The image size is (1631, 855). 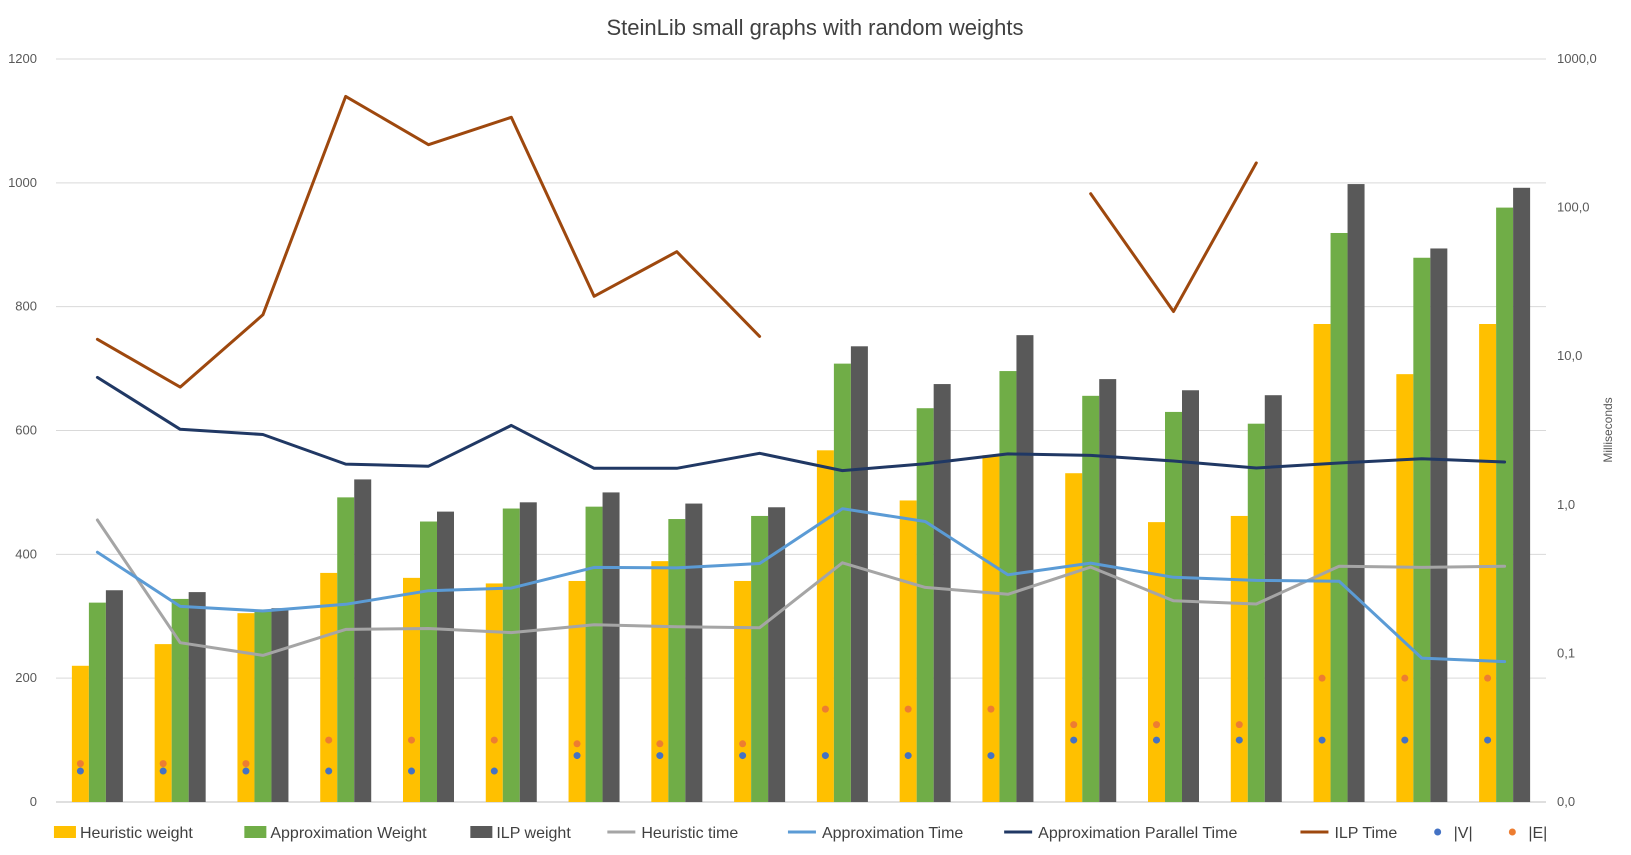 What do you see at coordinates (26, 553) in the screenshot?
I see `left-tick-label: 400` at bounding box center [26, 553].